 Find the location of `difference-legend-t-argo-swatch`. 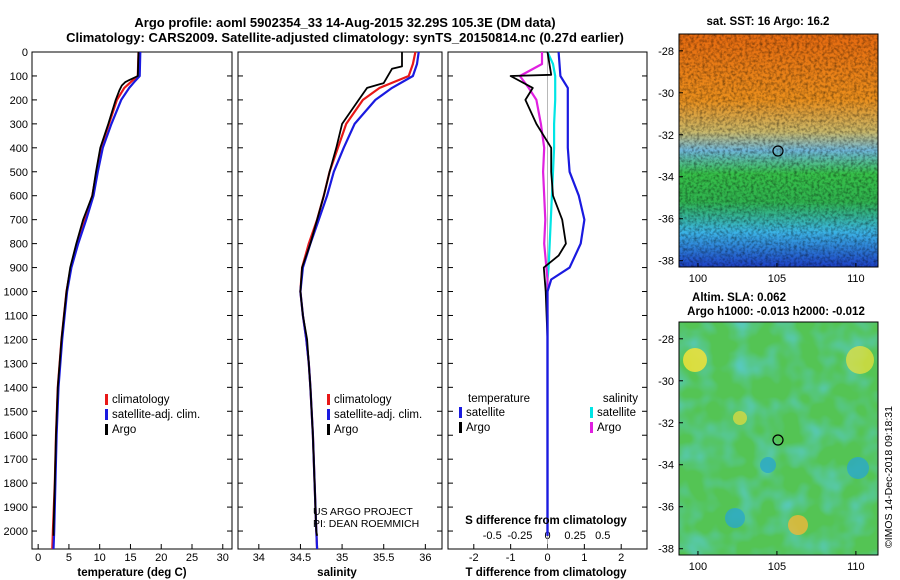

difference-legend-t-argo-swatch is located at coordinates (460, 427).